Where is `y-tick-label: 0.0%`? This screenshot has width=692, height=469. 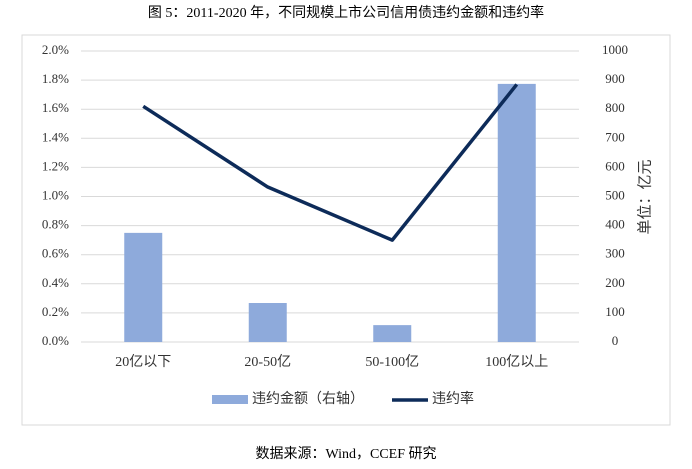 y-tick-label: 0.0% is located at coordinates (55, 340).